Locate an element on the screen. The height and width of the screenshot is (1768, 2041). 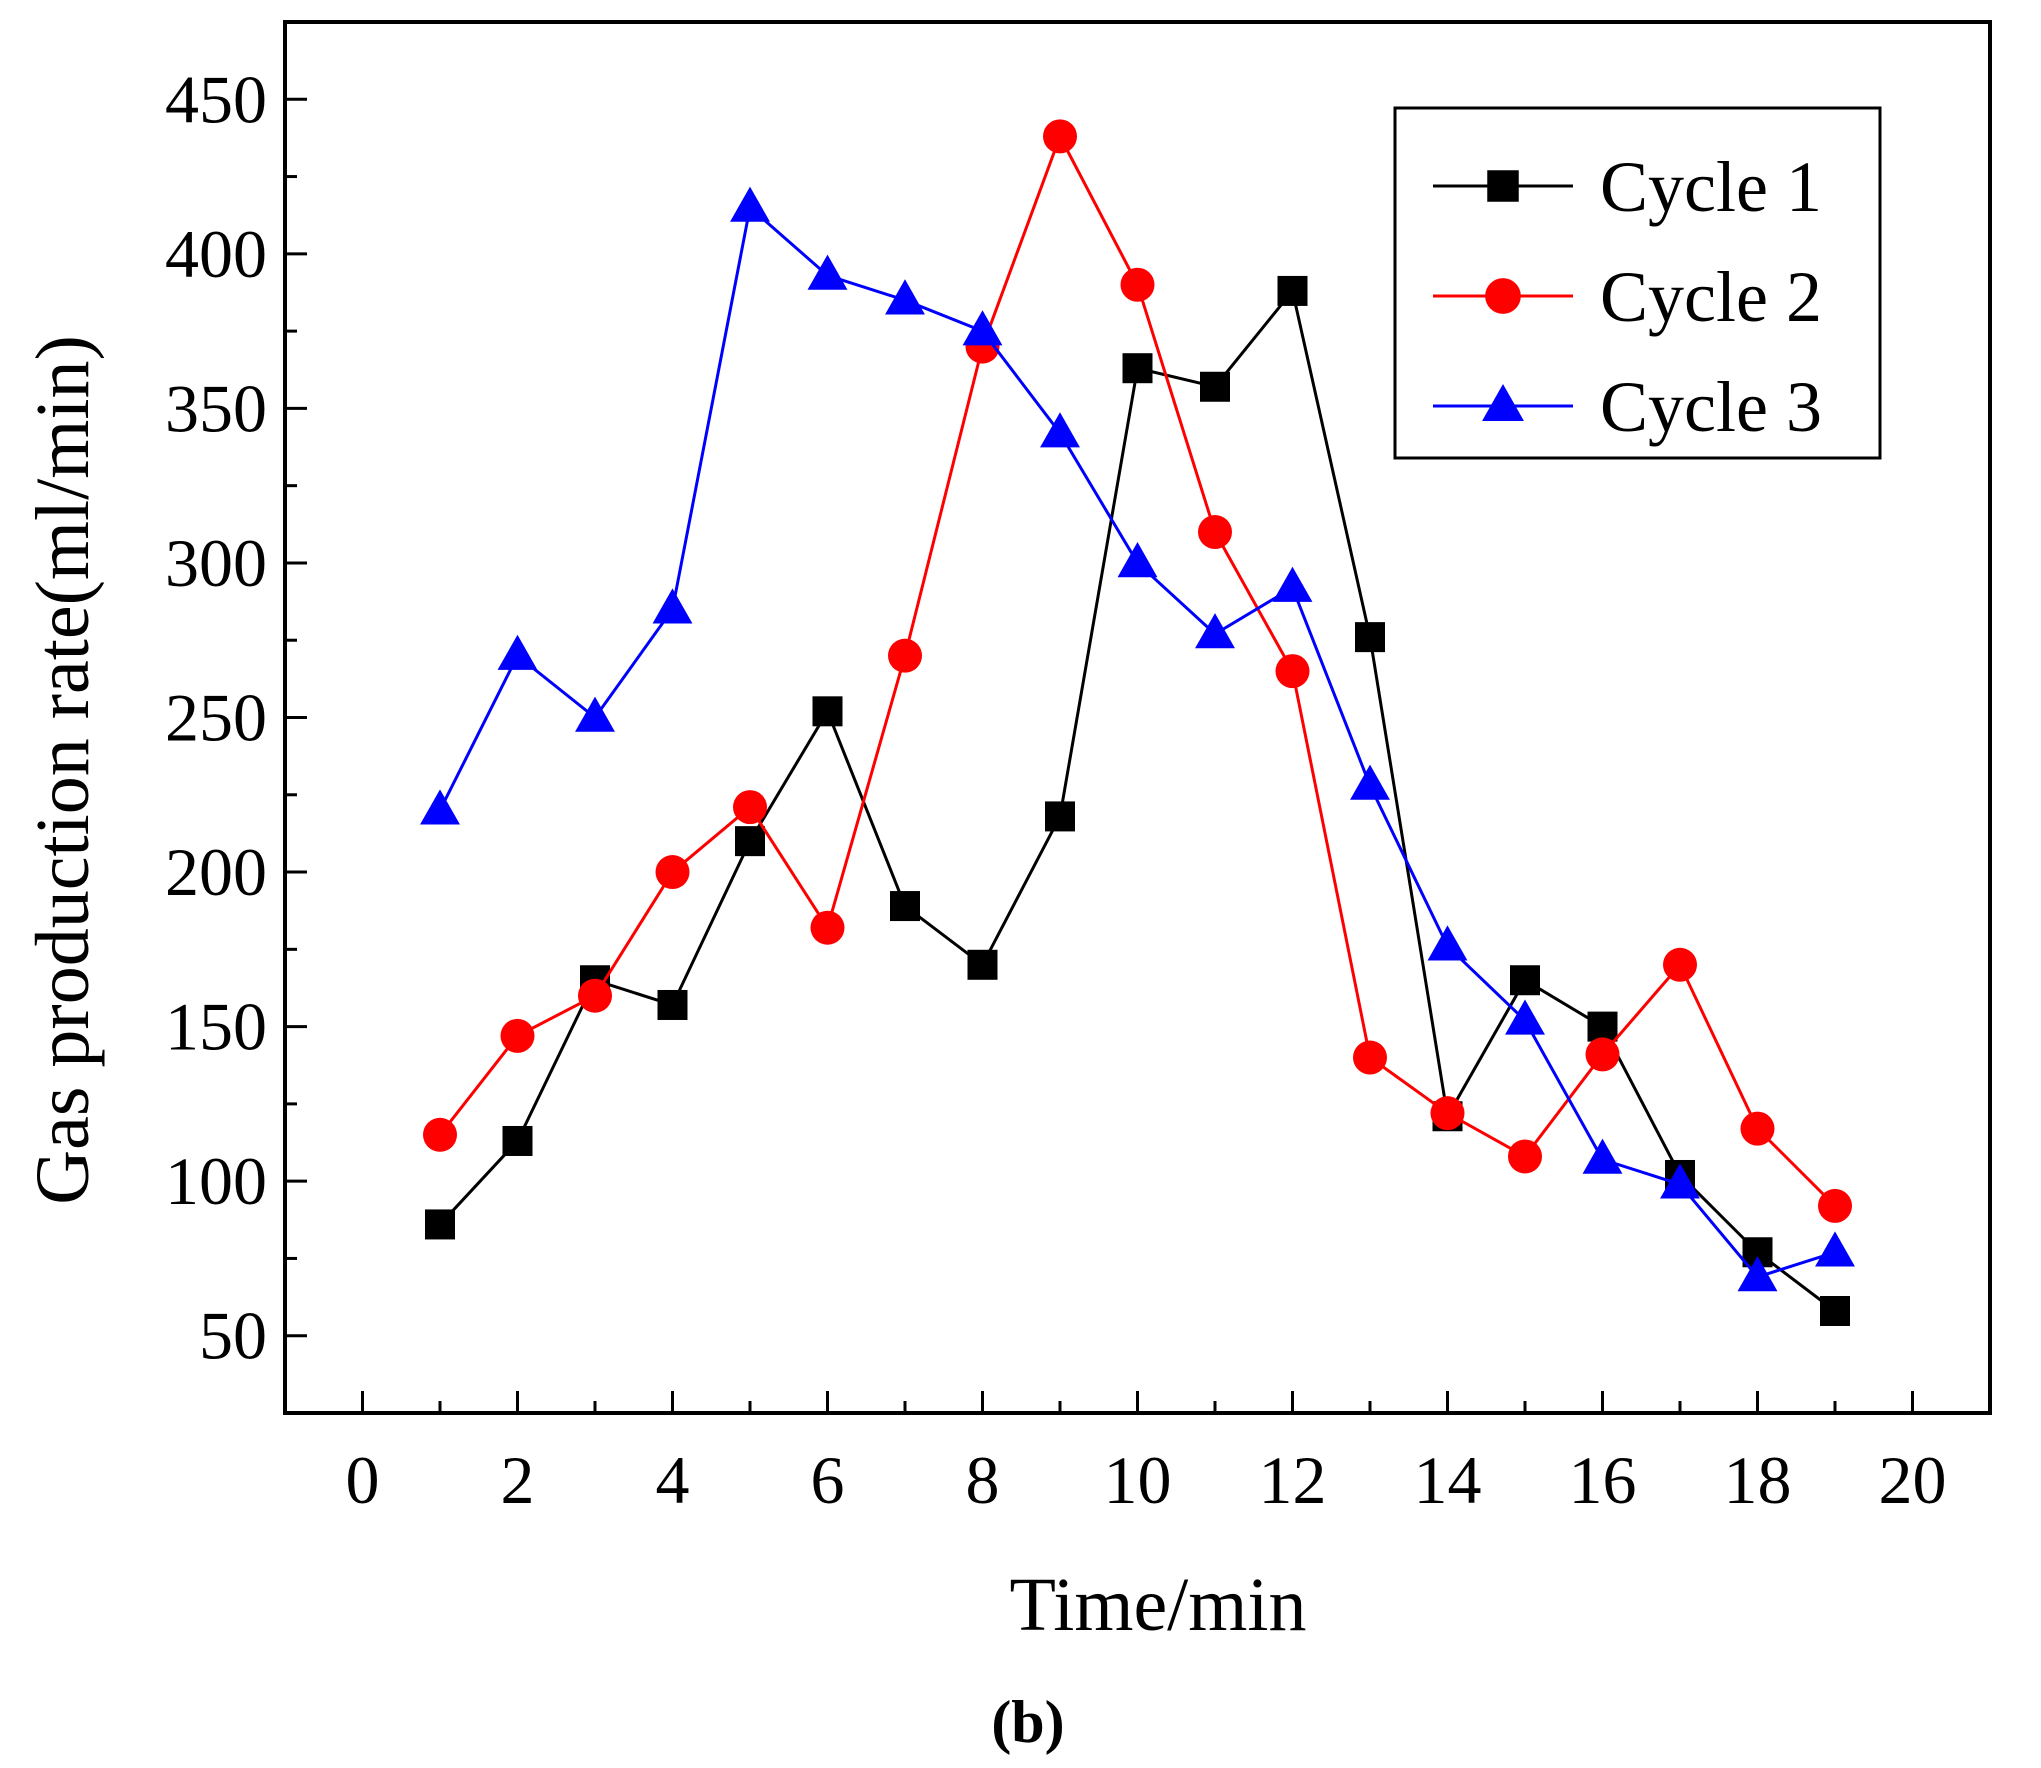
legend-box is located at coordinates (1637, 283).